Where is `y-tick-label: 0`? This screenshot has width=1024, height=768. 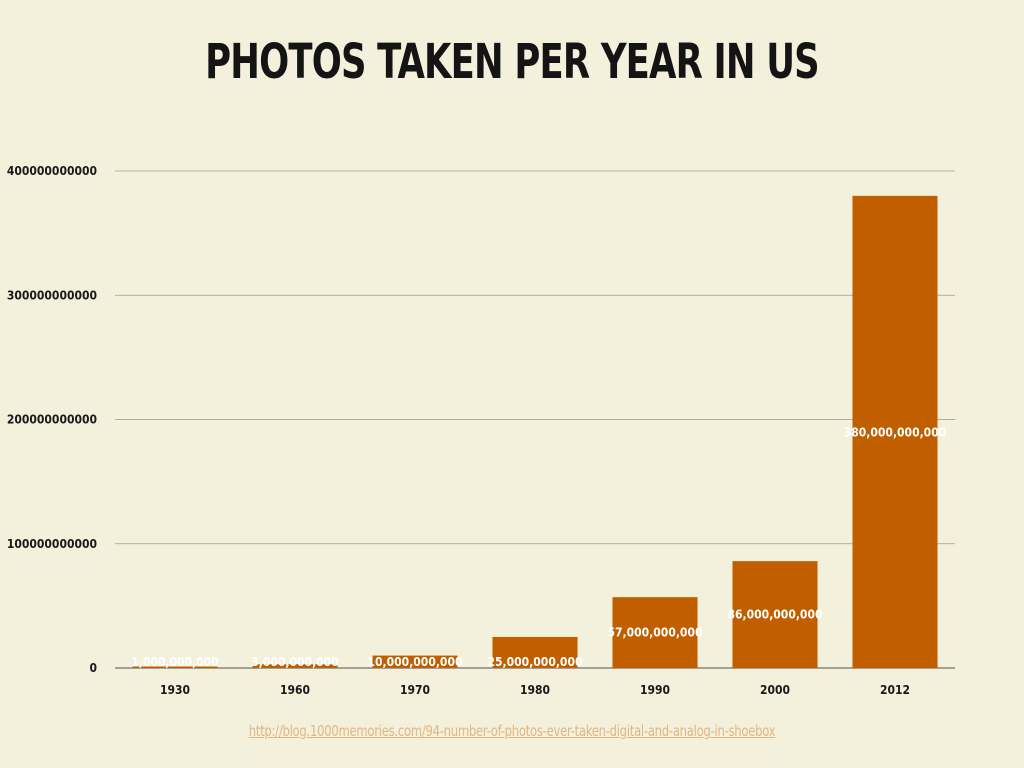
y-tick-label: 0 is located at coordinates (93, 668).